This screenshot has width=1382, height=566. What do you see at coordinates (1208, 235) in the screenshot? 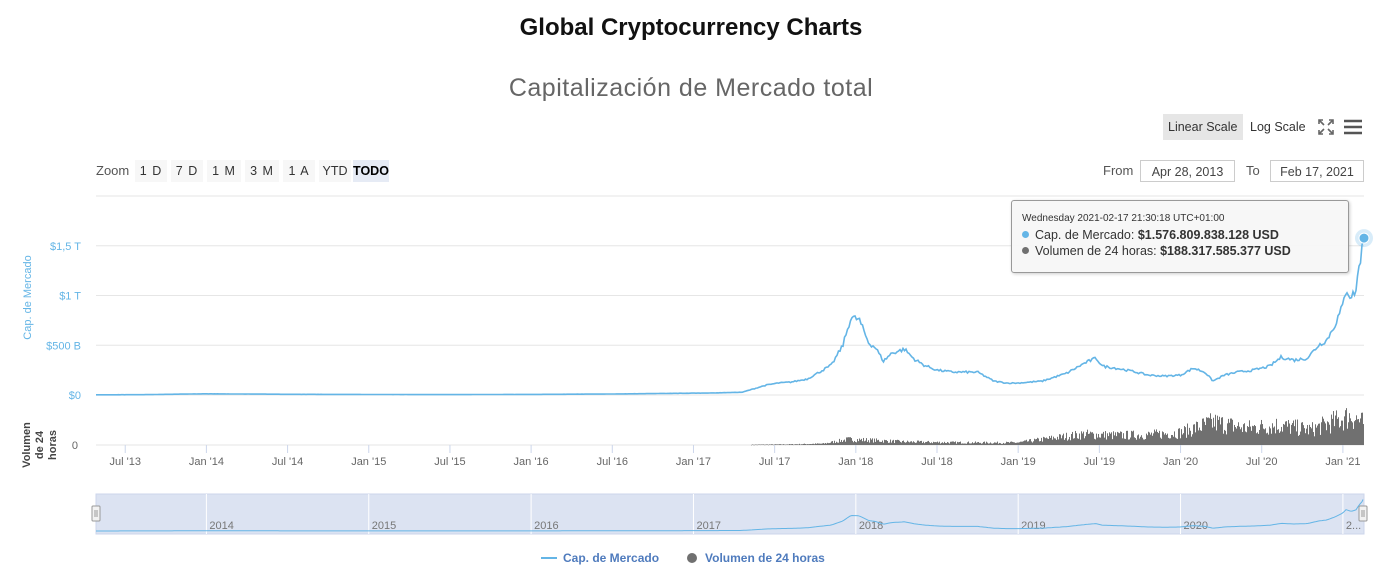
I see `tooltip-value: $1.576.809.838.128 USD` at bounding box center [1208, 235].